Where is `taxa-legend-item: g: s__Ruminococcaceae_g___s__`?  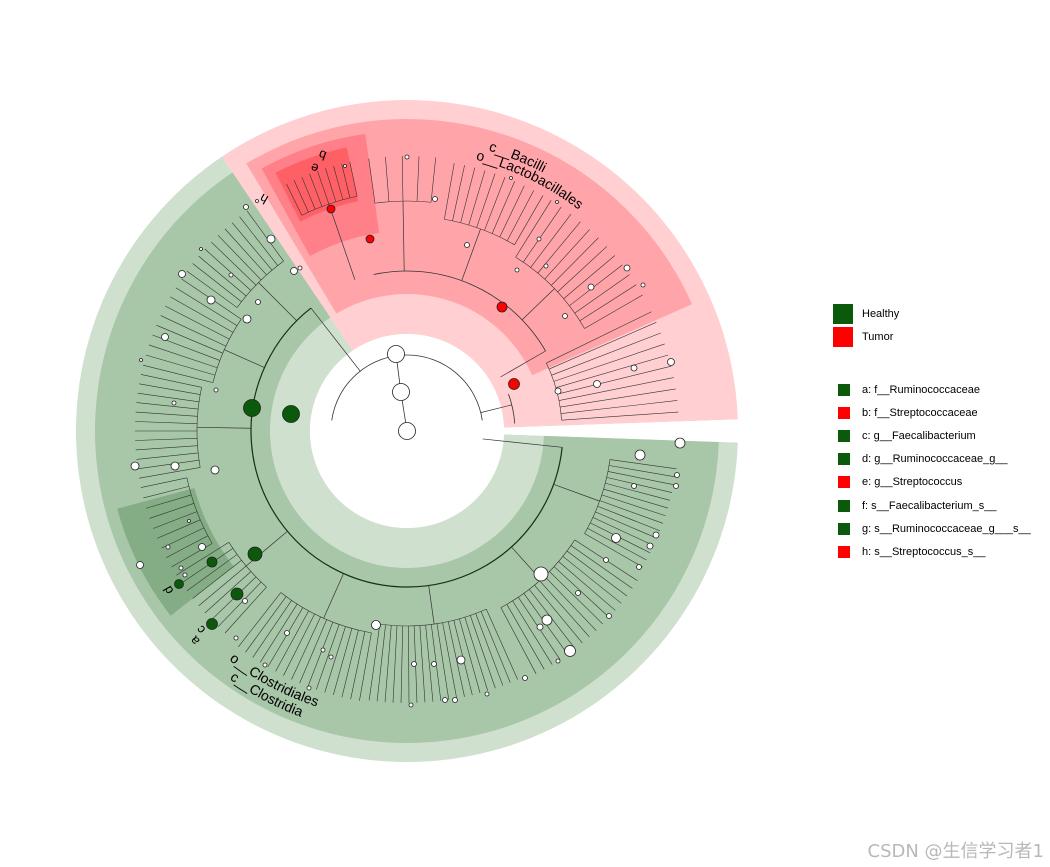 taxa-legend-item: g: s__Ruminococcaceae_g___s__ is located at coordinates (934, 528).